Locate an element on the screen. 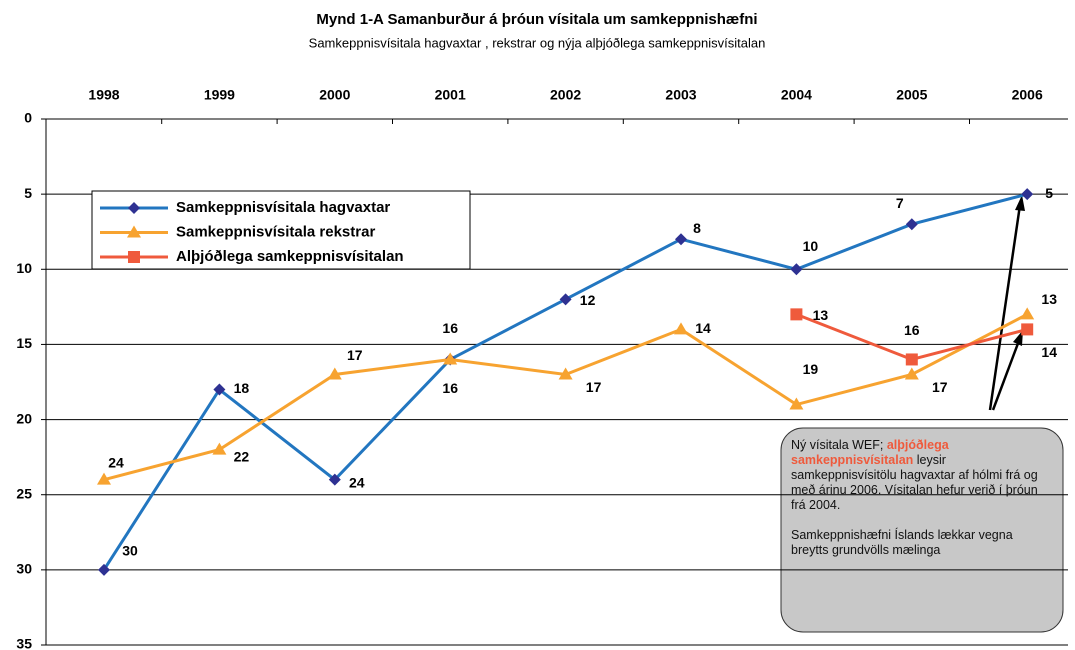 This screenshot has width=1075, height=650. annotation-highlight: alþjóðlega samkeppnisvísitalan is located at coordinates (870, 452).